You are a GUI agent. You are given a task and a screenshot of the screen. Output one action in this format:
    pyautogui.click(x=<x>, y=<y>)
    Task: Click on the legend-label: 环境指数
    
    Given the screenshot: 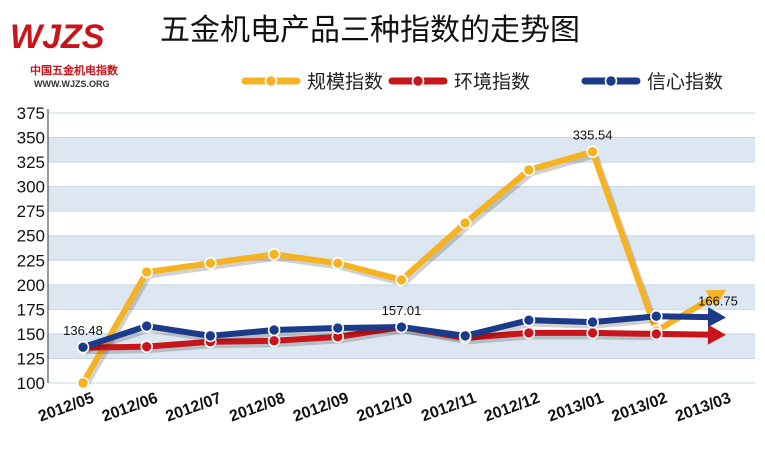 What is the action you would take?
    pyautogui.click(x=492, y=82)
    